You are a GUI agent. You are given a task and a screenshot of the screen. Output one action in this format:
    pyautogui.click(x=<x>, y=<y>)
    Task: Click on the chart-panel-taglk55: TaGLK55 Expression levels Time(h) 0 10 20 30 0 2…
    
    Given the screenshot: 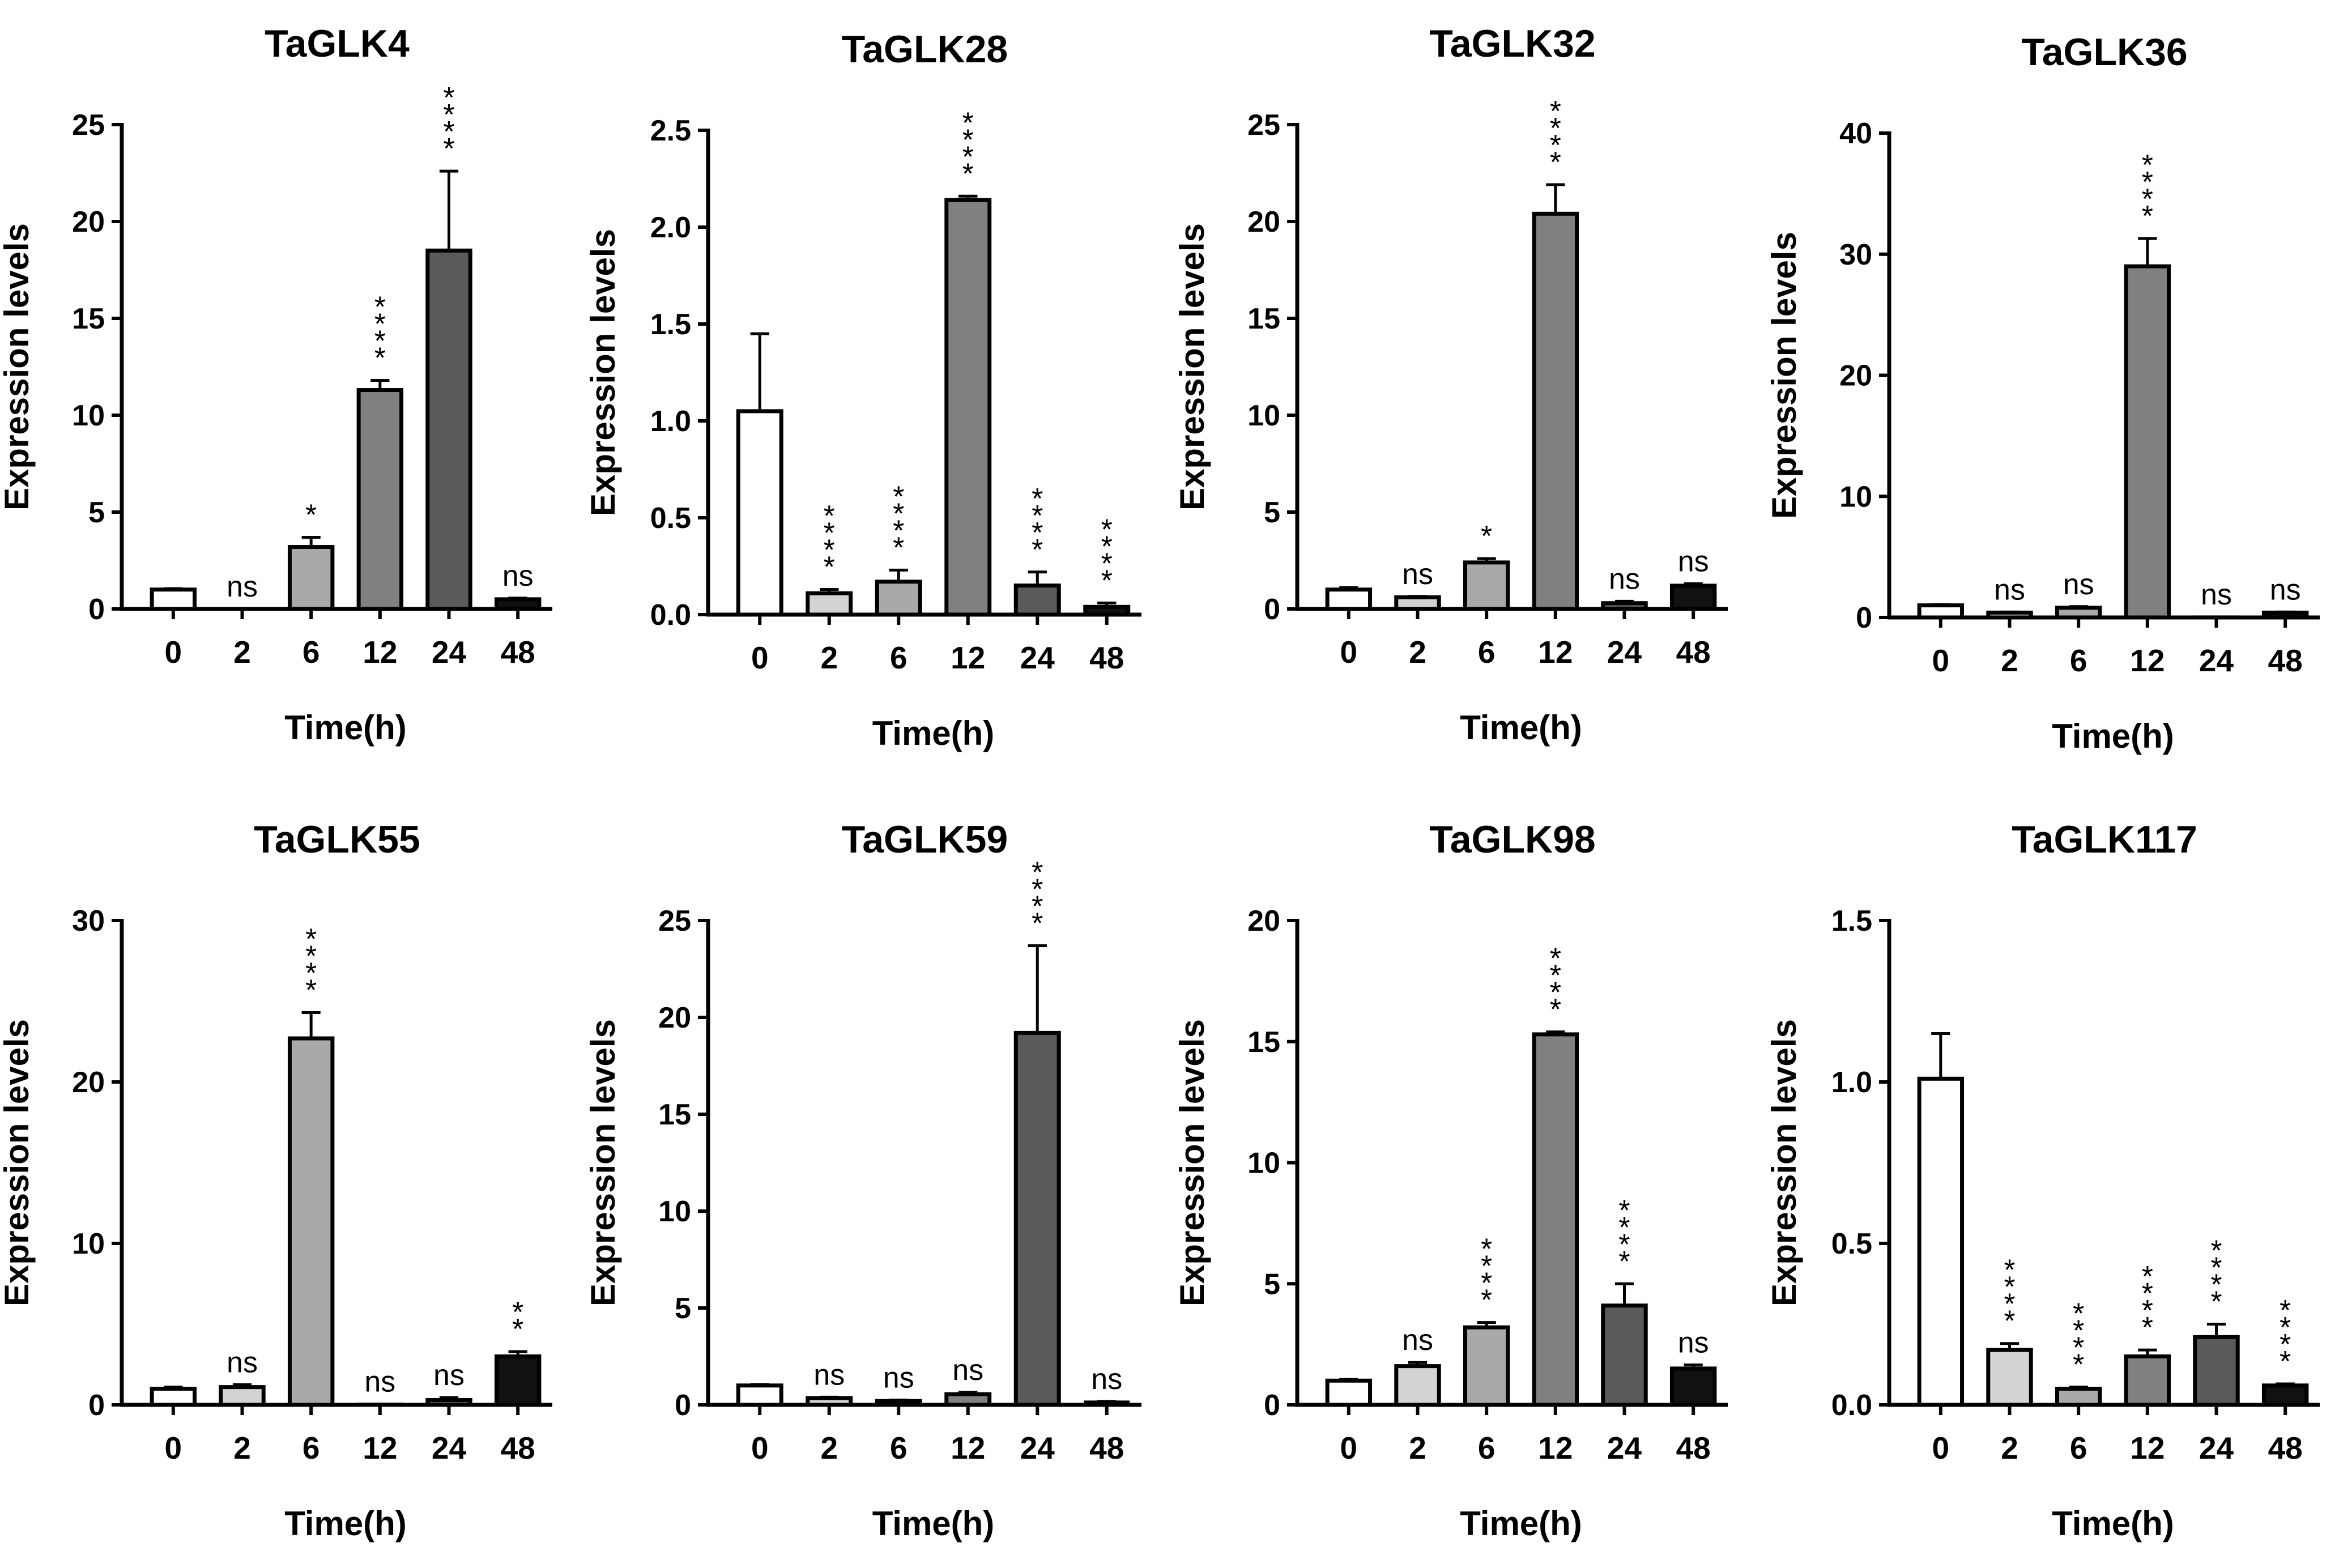 What is the action you would take?
    pyautogui.click(x=276, y=1181)
    